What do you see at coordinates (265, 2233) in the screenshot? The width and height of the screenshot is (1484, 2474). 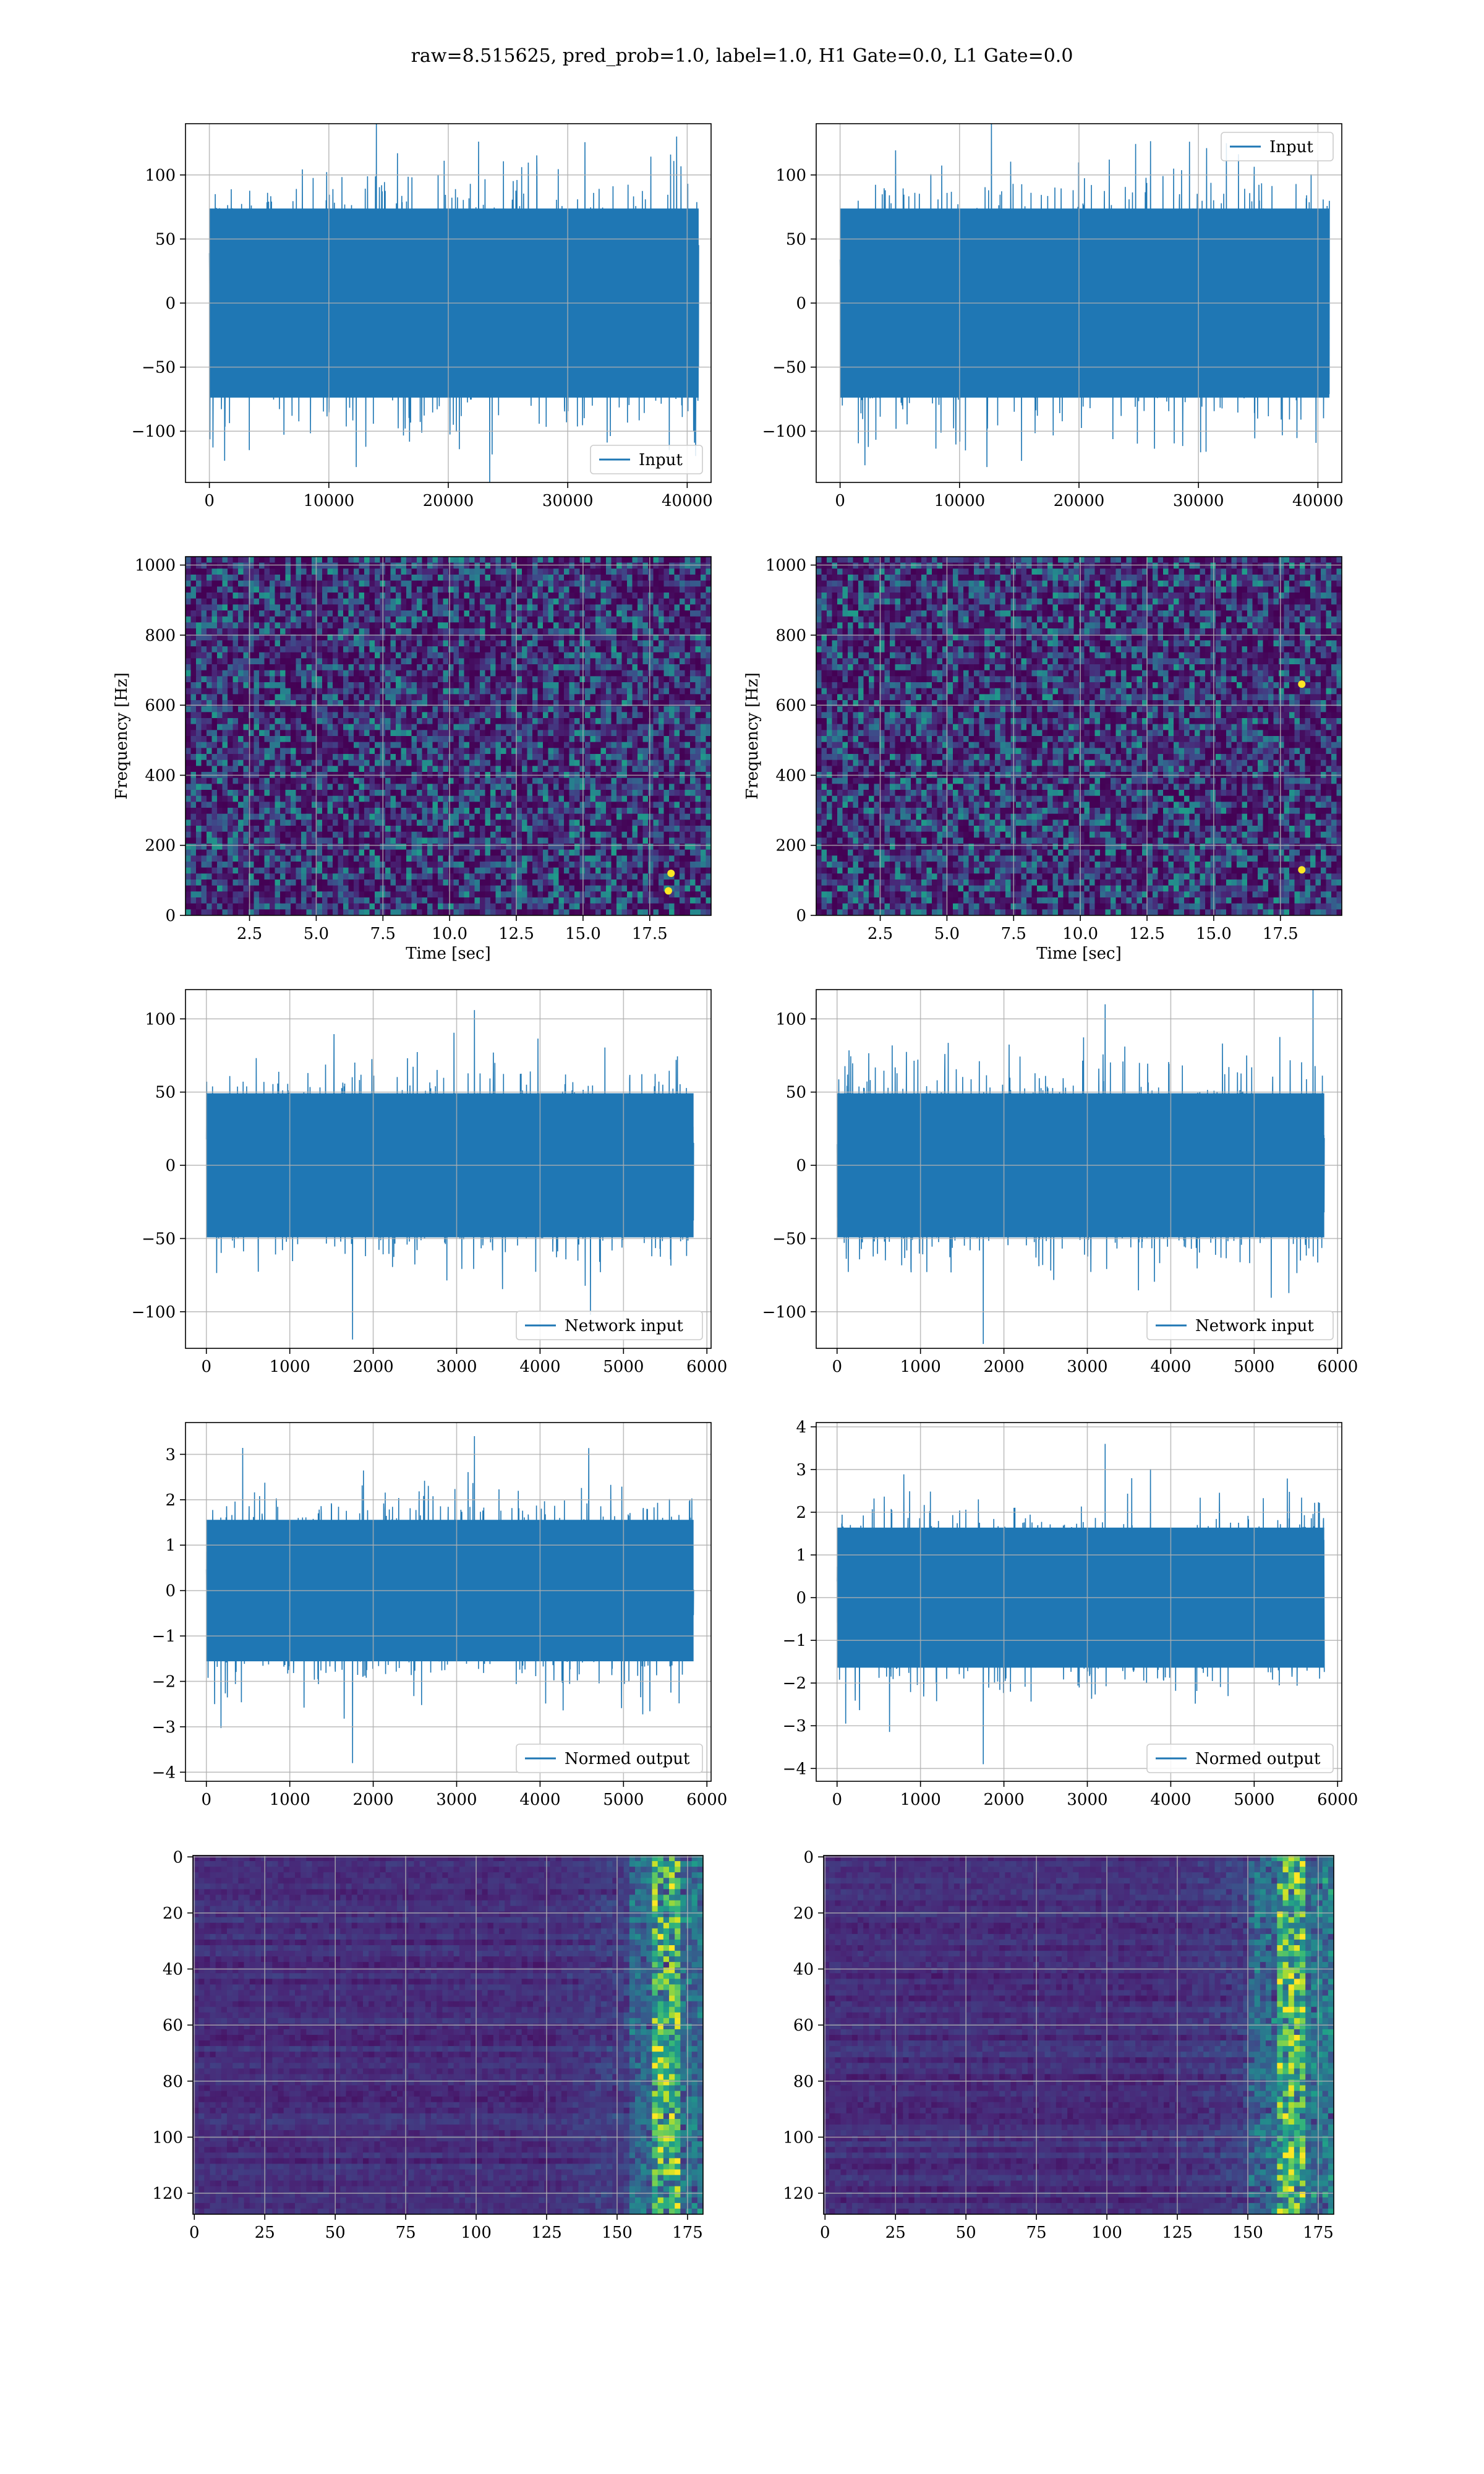 I see `x-tick-label: 25` at bounding box center [265, 2233].